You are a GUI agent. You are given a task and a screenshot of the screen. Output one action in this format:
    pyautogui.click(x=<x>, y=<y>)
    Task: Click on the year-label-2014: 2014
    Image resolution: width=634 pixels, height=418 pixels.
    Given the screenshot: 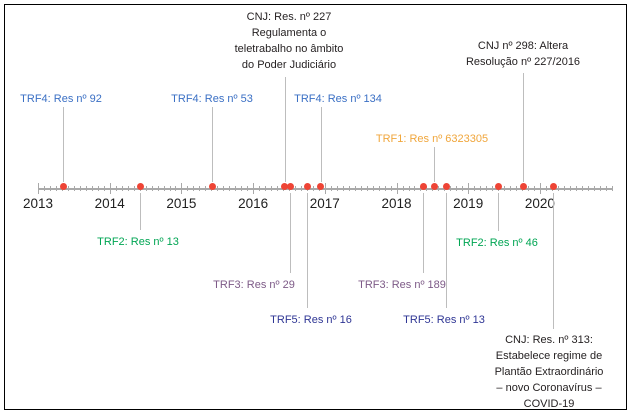 What is the action you would take?
    pyautogui.click(x=109, y=203)
    